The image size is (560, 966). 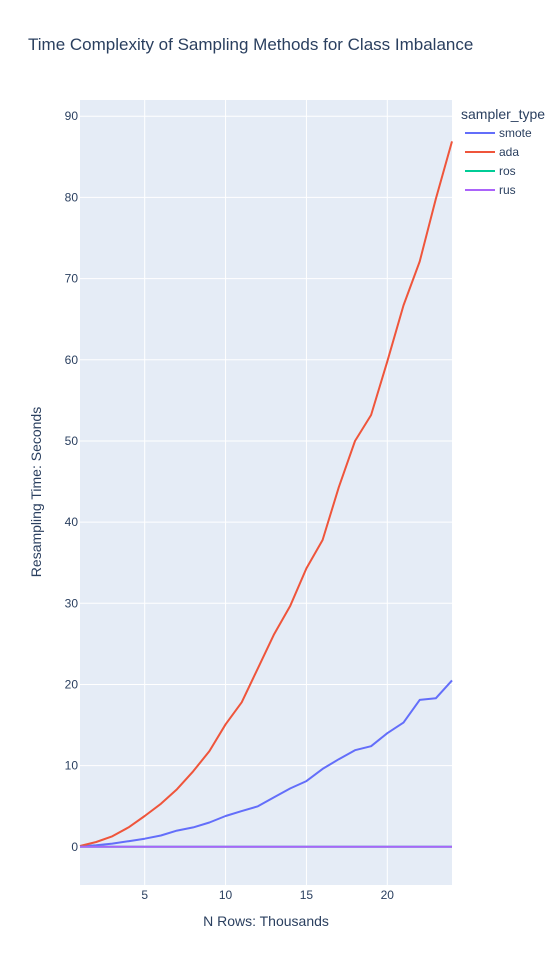 I want to click on x-tick-label: 10, so click(x=226, y=895).